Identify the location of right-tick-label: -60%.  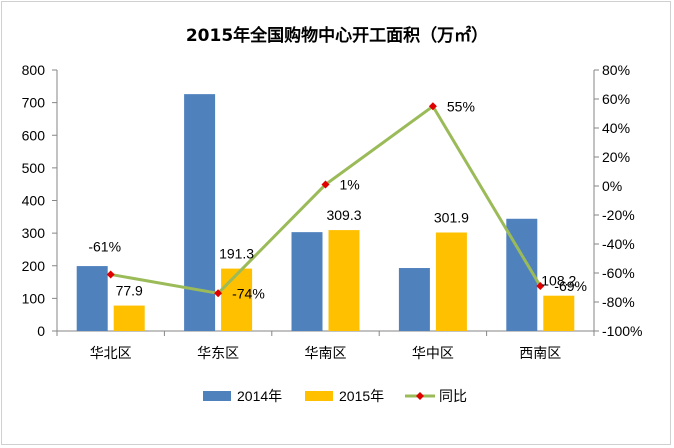
(618, 273).